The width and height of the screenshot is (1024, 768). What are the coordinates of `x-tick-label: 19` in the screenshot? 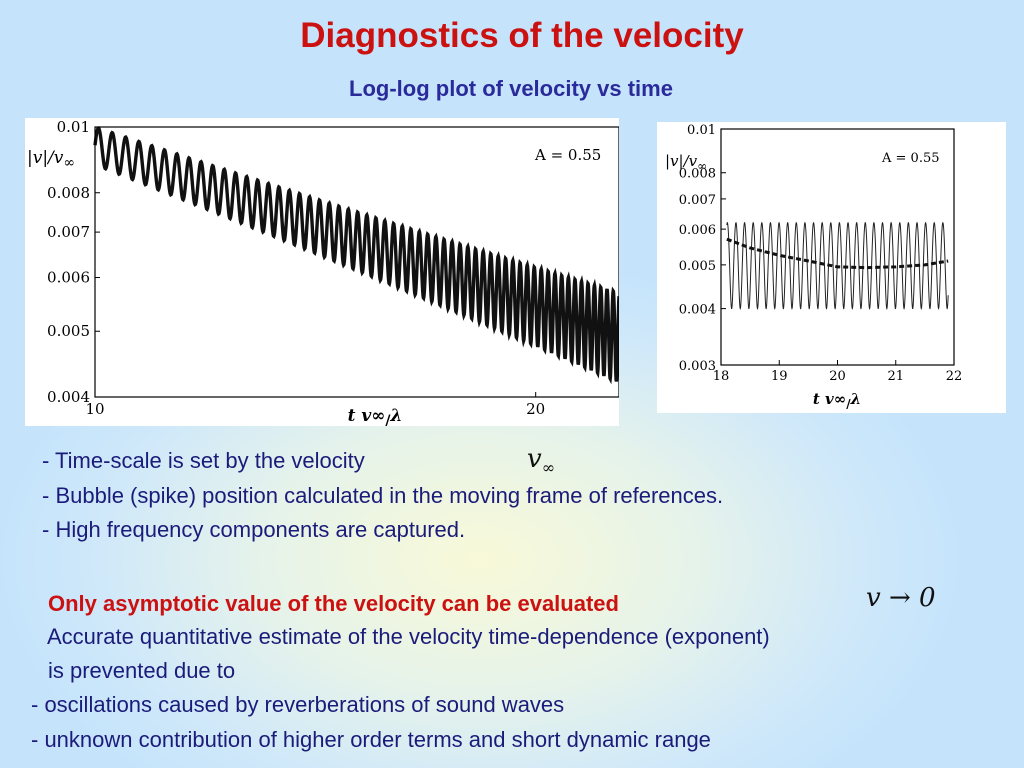 It's located at (779, 376).